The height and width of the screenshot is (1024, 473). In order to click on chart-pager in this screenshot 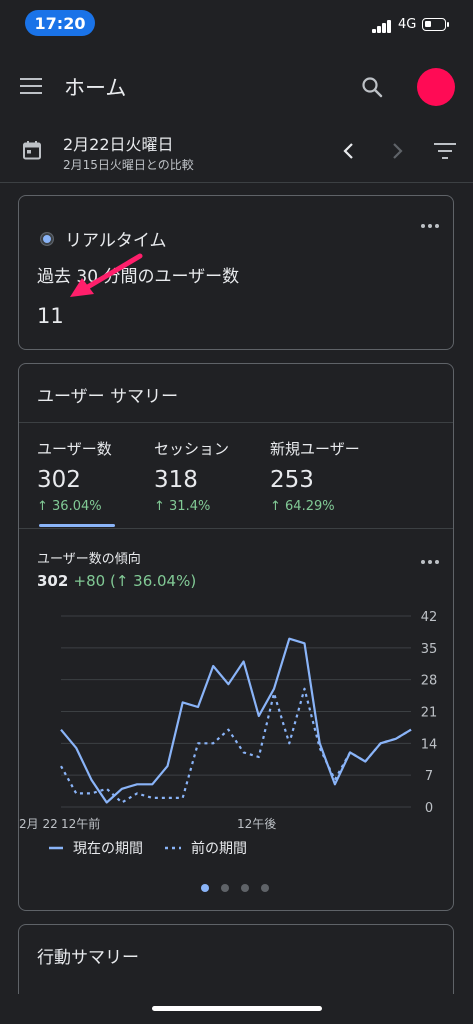, I will do `click(241, 889)`.